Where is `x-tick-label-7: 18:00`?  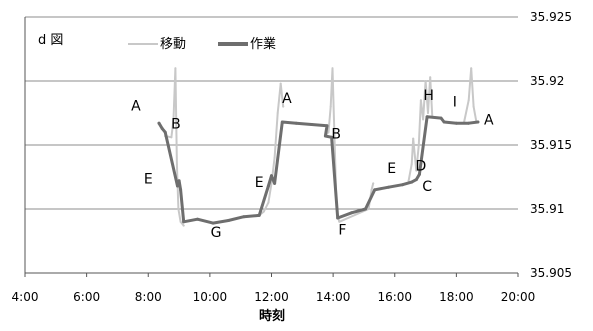
x-tick-label-7: 18:00 is located at coordinates (456, 297).